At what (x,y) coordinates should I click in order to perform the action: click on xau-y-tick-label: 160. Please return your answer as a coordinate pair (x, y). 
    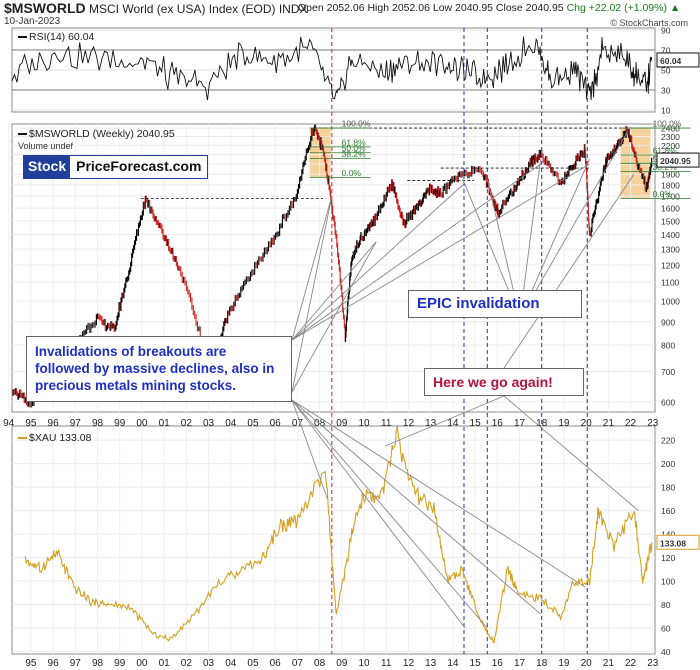
    Looking at the image, I should click on (668, 511).